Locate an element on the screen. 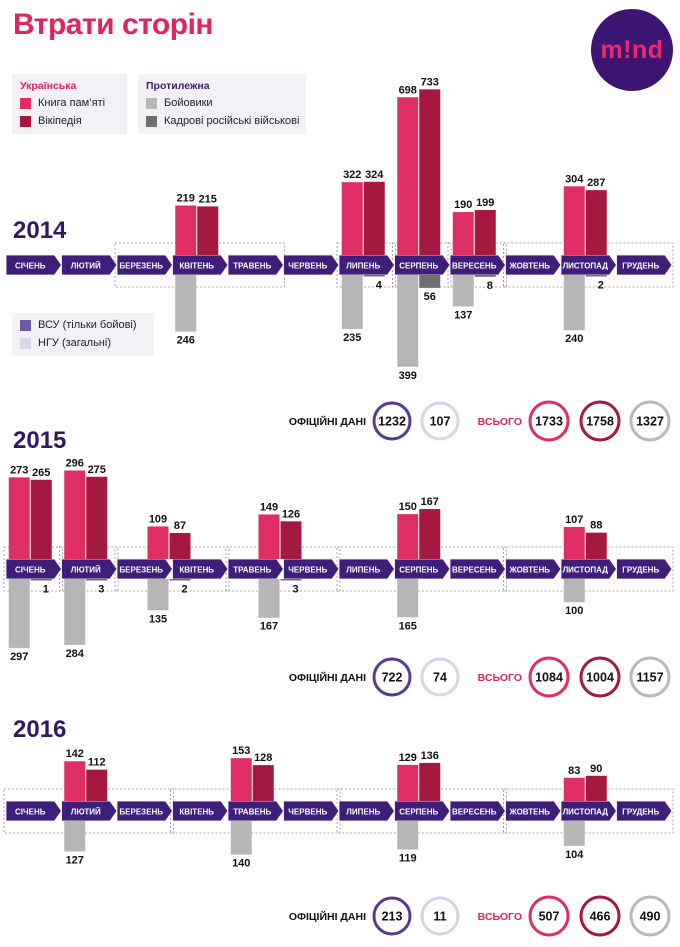 The image size is (680, 947). month-label-2016-9: ЖОВТЕНЬ is located at coordinates (529, 812).